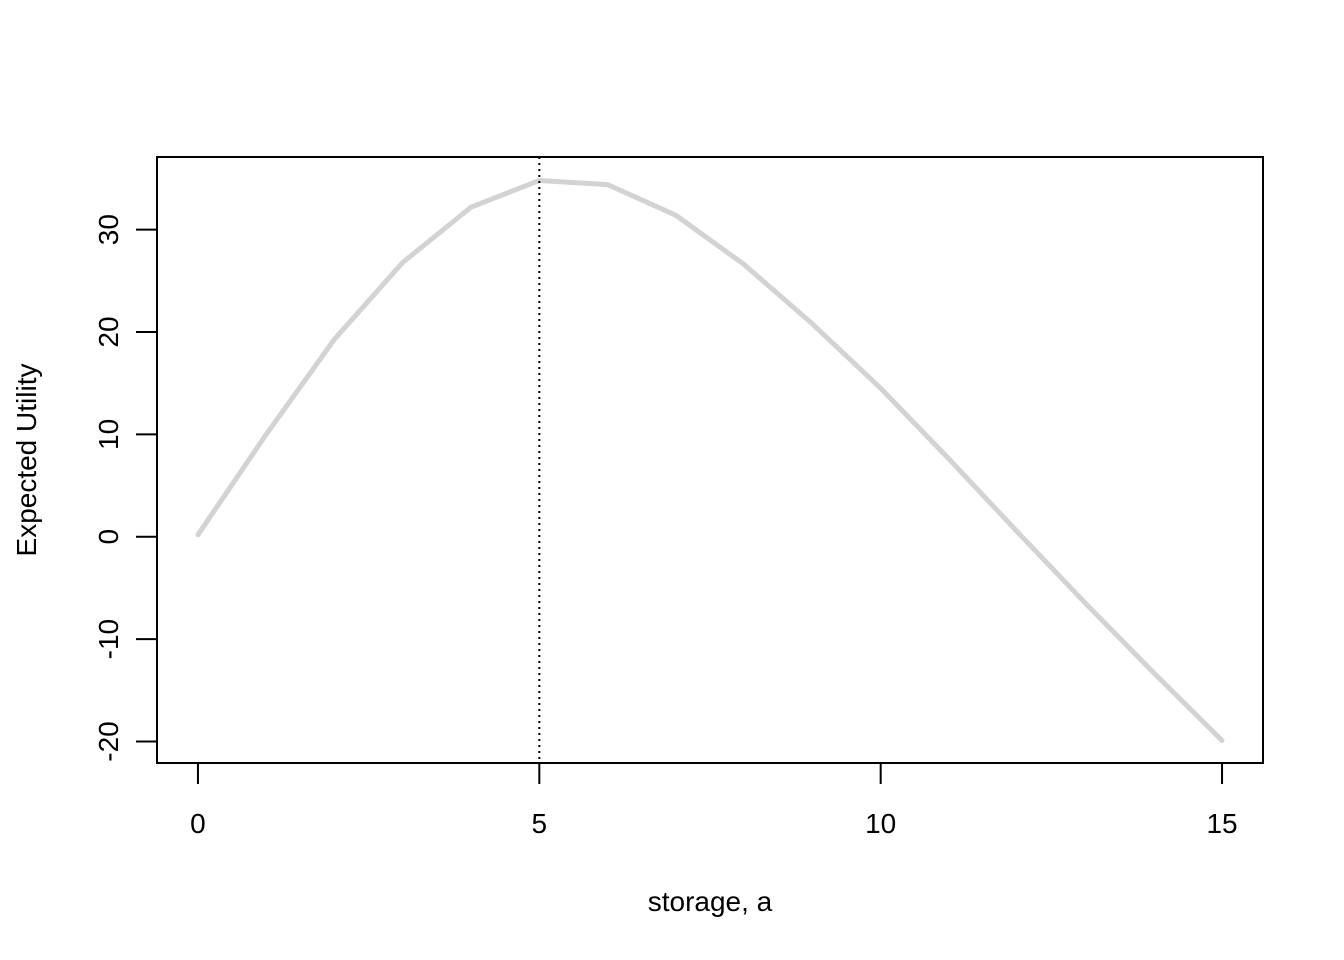 This screenshot has width=1344, height=960. Describe the element at coordinates (108, 741) in the screenshot. I see `y-tick-label: -20` at that location.